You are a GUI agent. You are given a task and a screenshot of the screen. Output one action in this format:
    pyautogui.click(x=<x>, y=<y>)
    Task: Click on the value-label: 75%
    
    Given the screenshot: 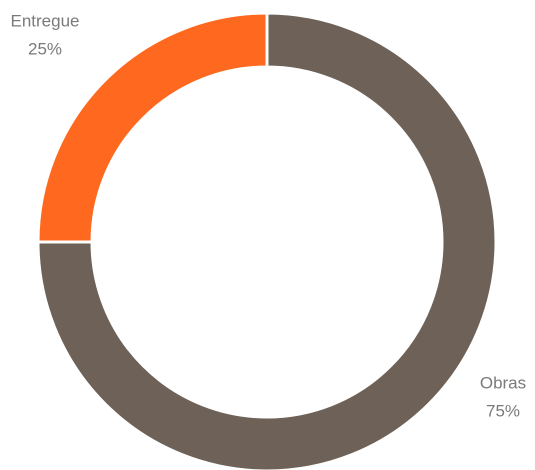 What is the action you would take?
    pyautogui.click(x=503, y=410)
    